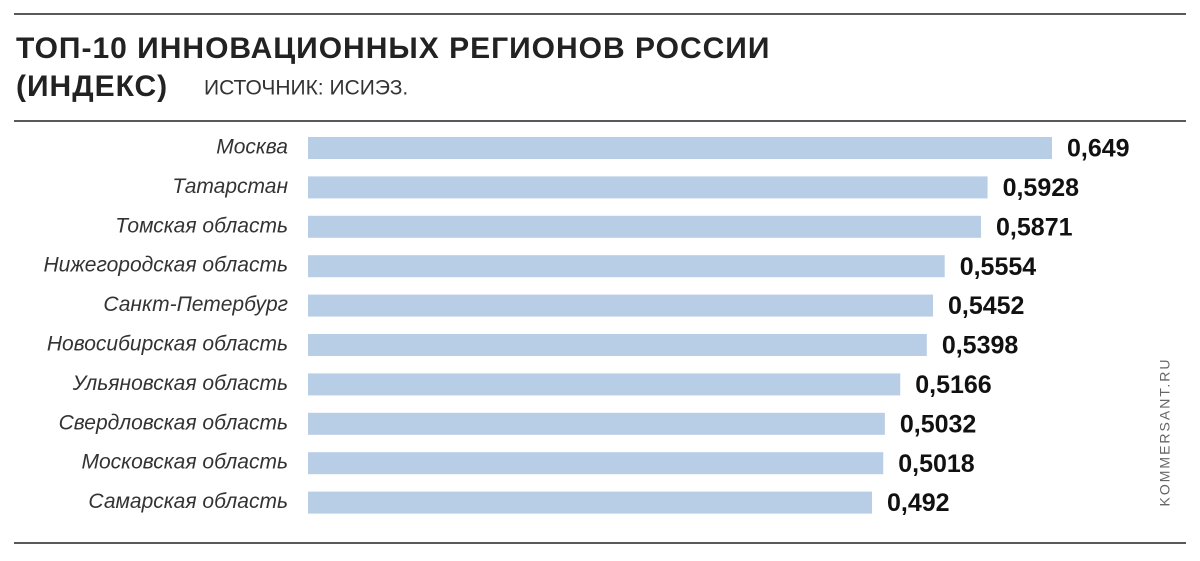 The height and width of the screenshot is (561, 1200). What do you see at coordinates (936, 464) in the screenshot?
I see `value-label: 0,5018` at bounding box center [936, 464].